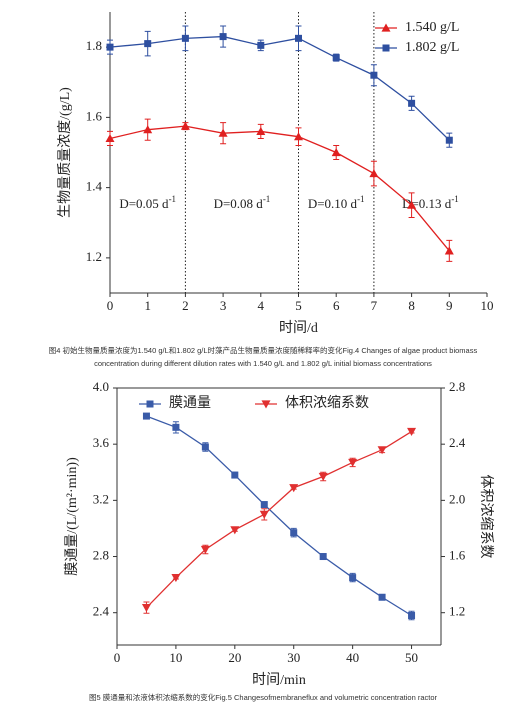 The width and height of the screenshot is (526, 704). Describe the element at coordinates (94, 256) in the screenshot. I see `y-tick-label: 1.2` at that location.